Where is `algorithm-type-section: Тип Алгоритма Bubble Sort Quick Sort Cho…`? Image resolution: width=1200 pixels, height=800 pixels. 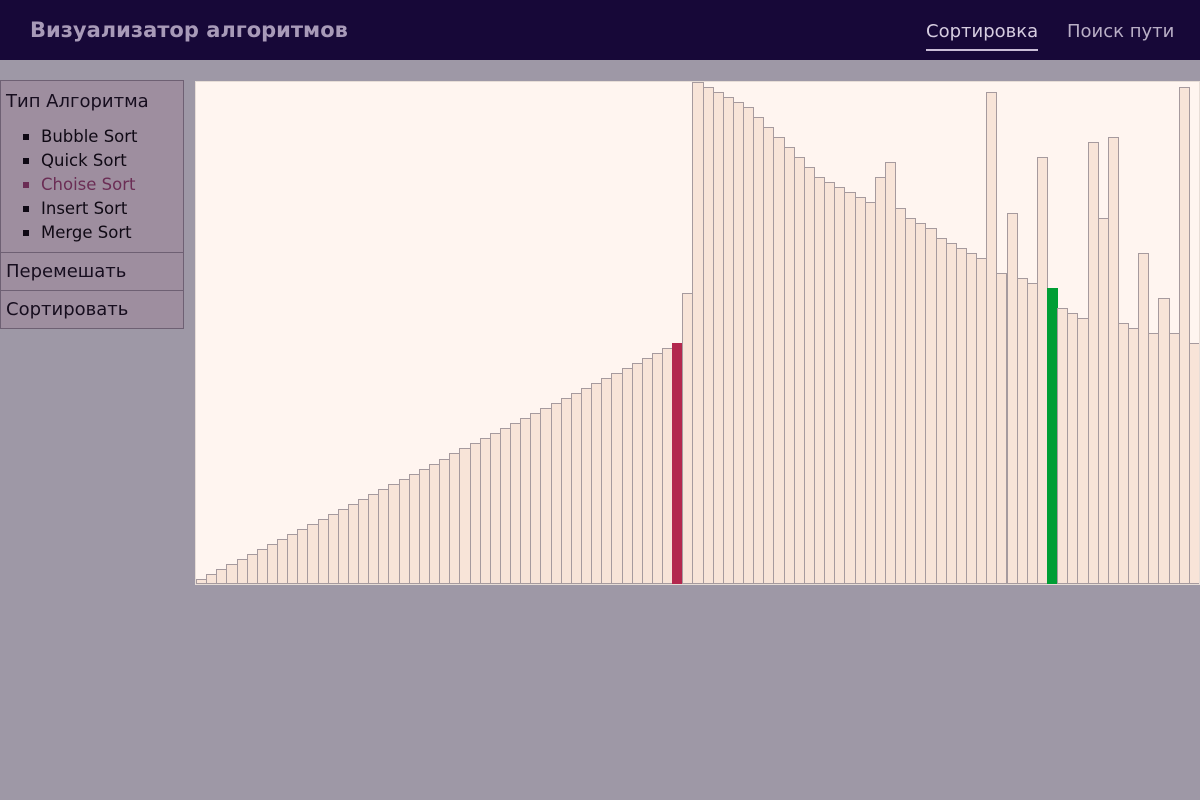
algorithm-type-section: Тип Алгоритма Bubble Sort Quick Sort Cho… is located at coordinates (92, 167).